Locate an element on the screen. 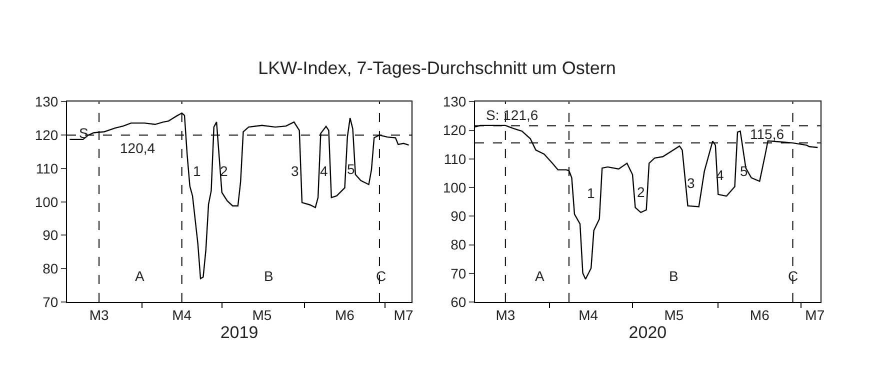 Image resolution: width=874 pixels, height=375 pixels. annotation: S is located at coordinates (83, 133).